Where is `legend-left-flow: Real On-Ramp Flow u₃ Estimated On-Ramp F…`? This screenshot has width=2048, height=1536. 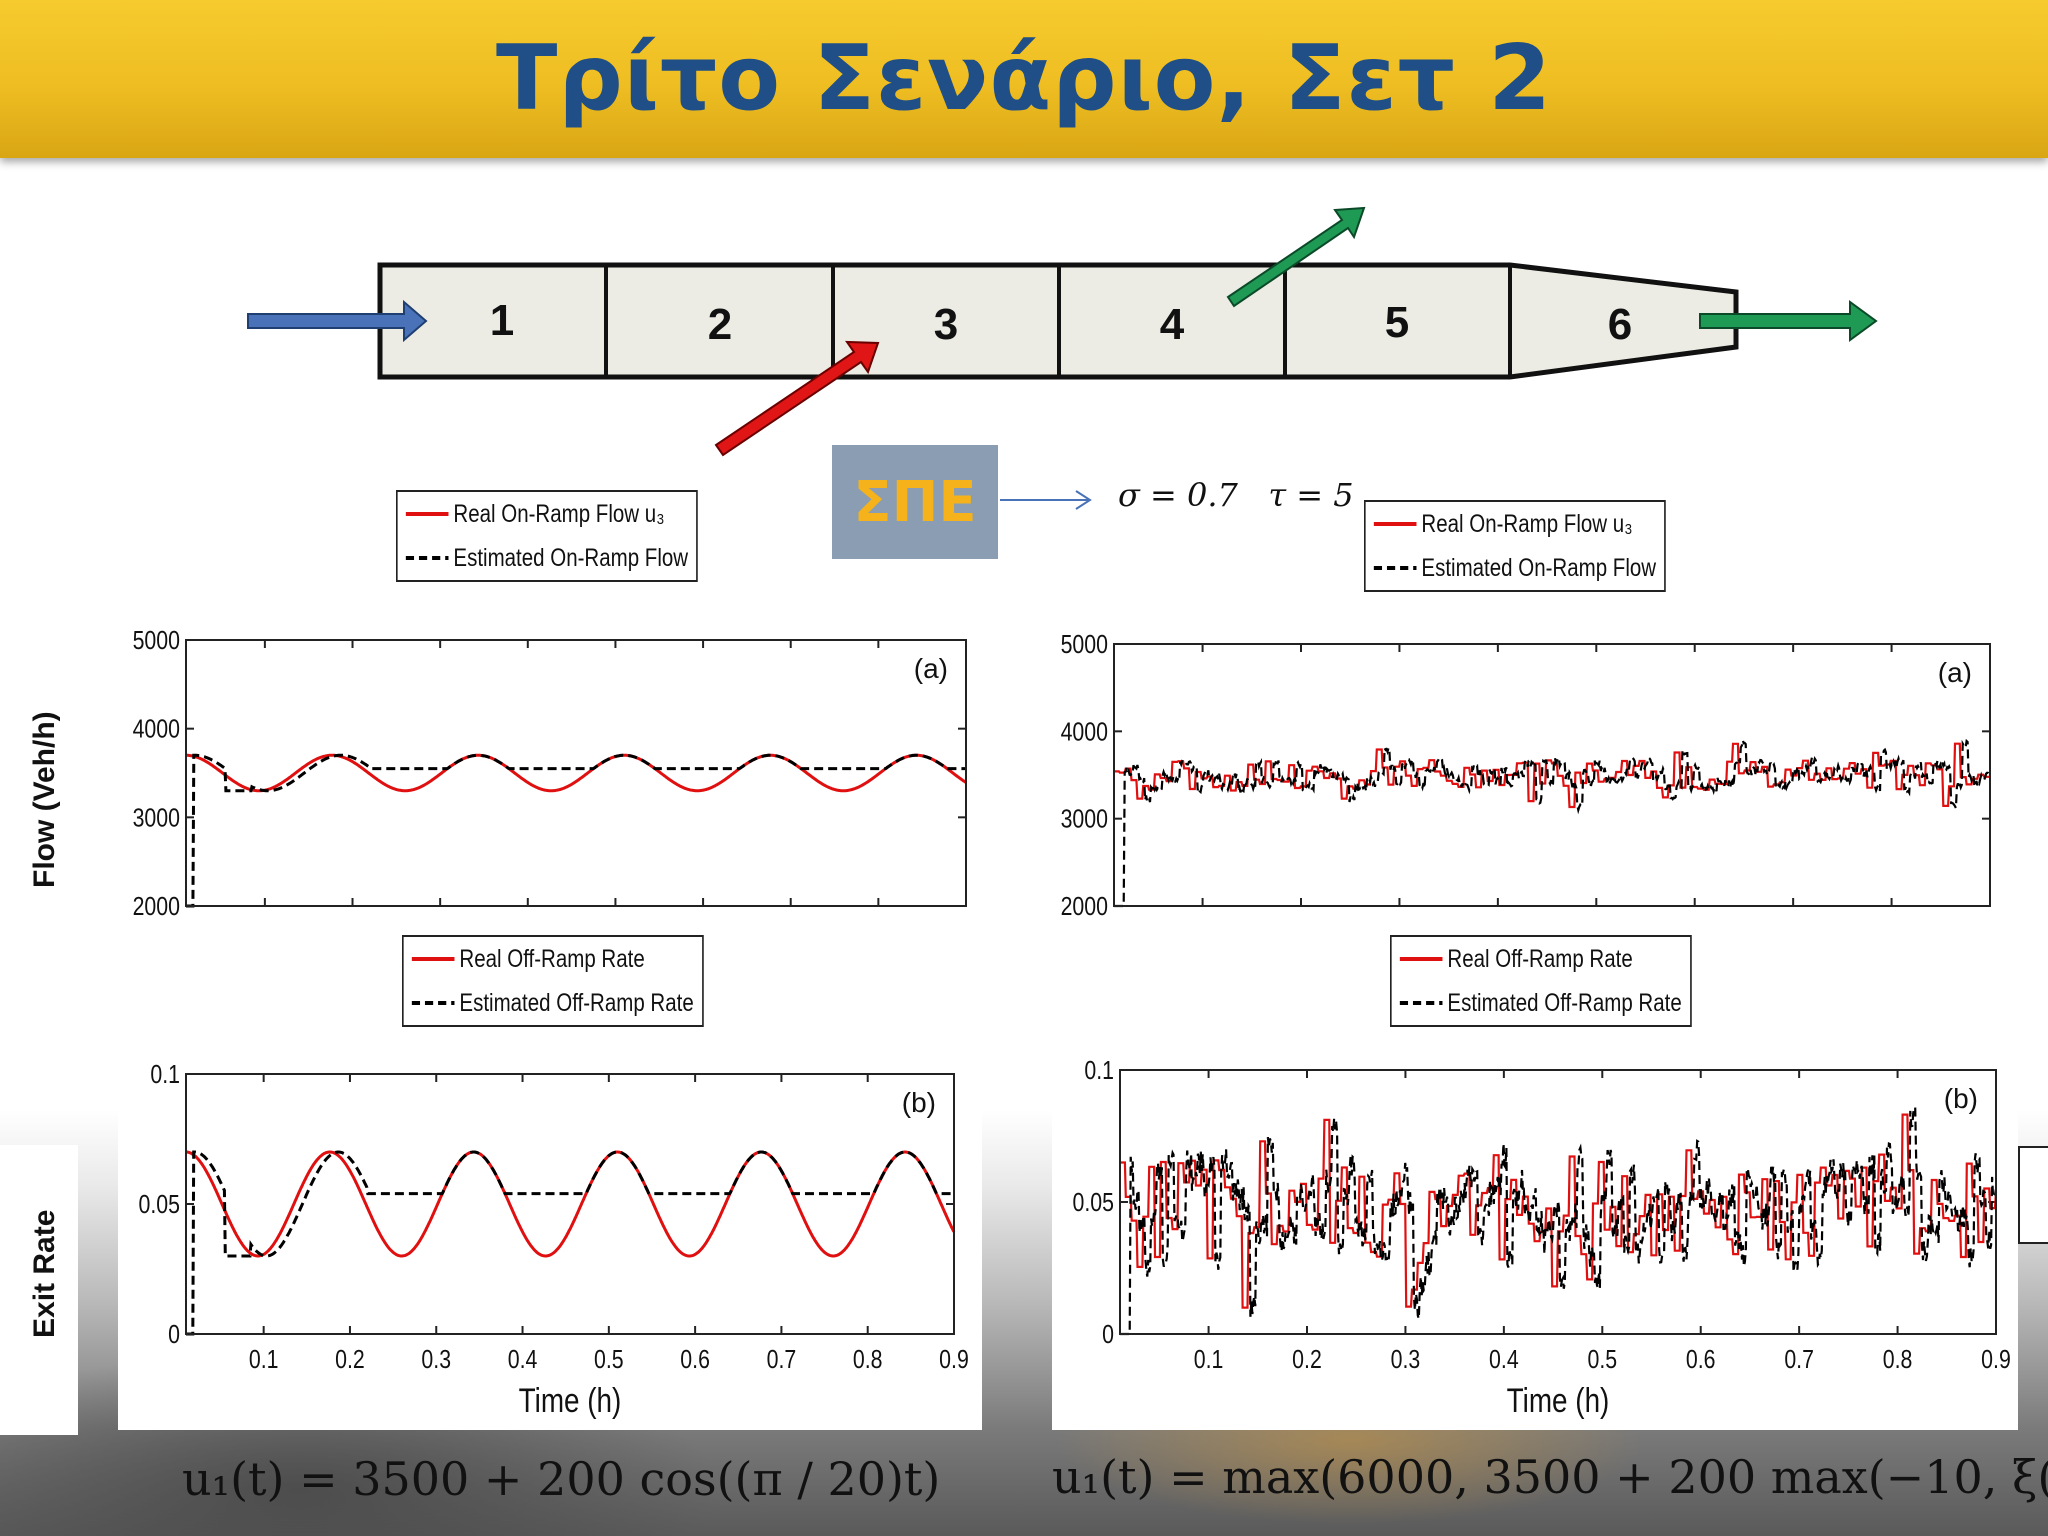 legend-left-flow: Real On-Ramp Flow u₃ Estimated On-Ramp F… is located at coordinates (547, 536).